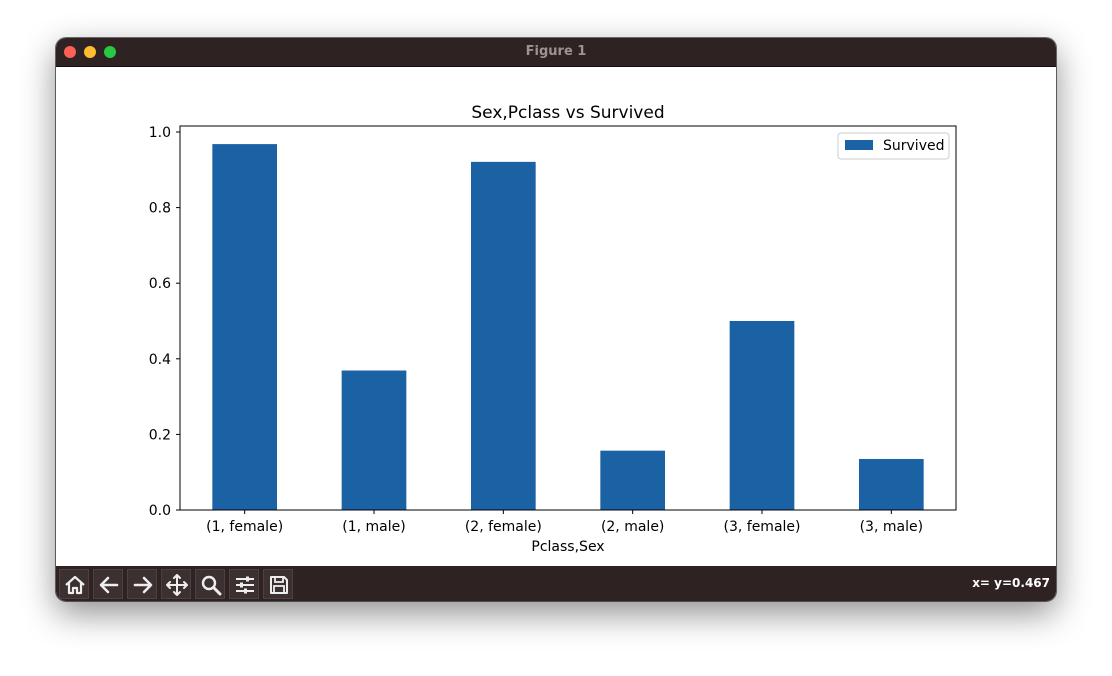 Image resolution: width=1112 pixels, height=676 pixels. I want to click on y-tick-label: 0.2, so click(160, 435).